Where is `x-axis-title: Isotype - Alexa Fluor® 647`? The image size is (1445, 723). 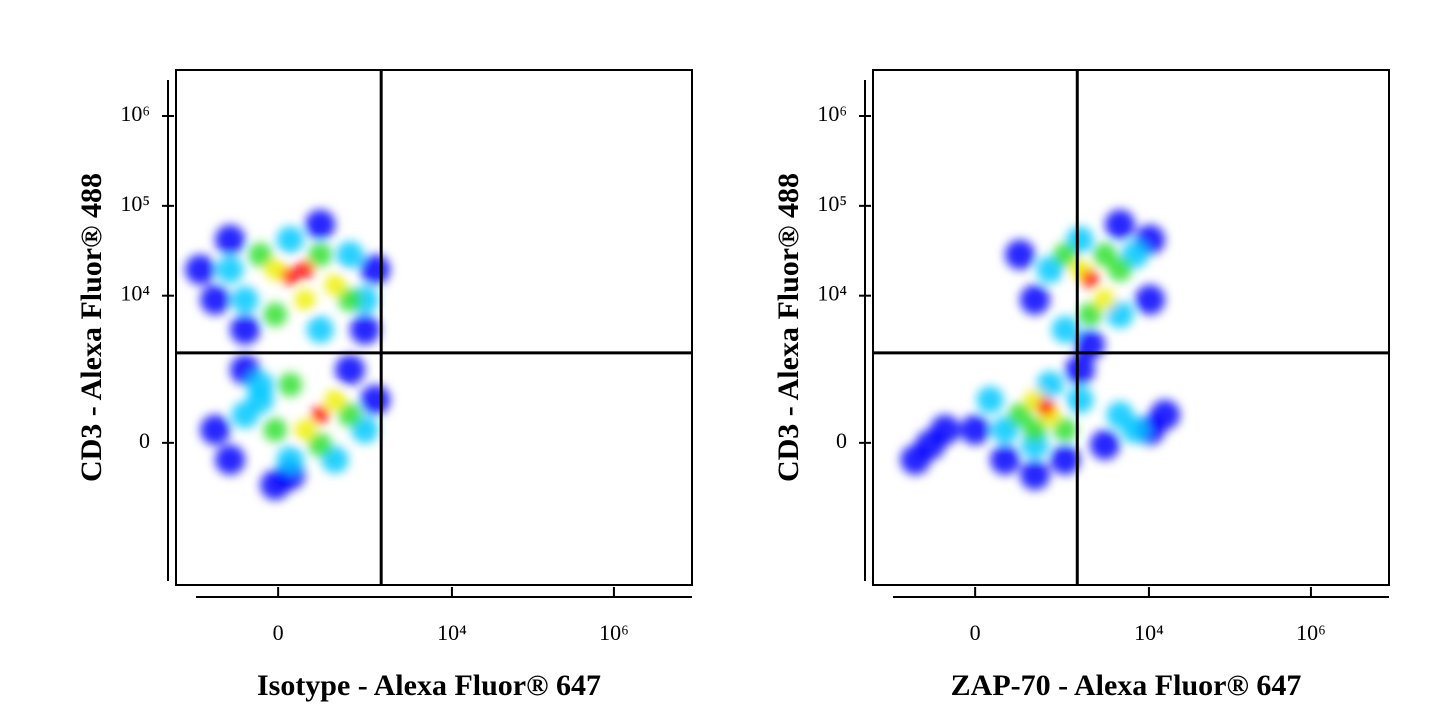 x-axis-title: Isotype - Alexa Fluor® 647 is located at coordinates (429, 685).